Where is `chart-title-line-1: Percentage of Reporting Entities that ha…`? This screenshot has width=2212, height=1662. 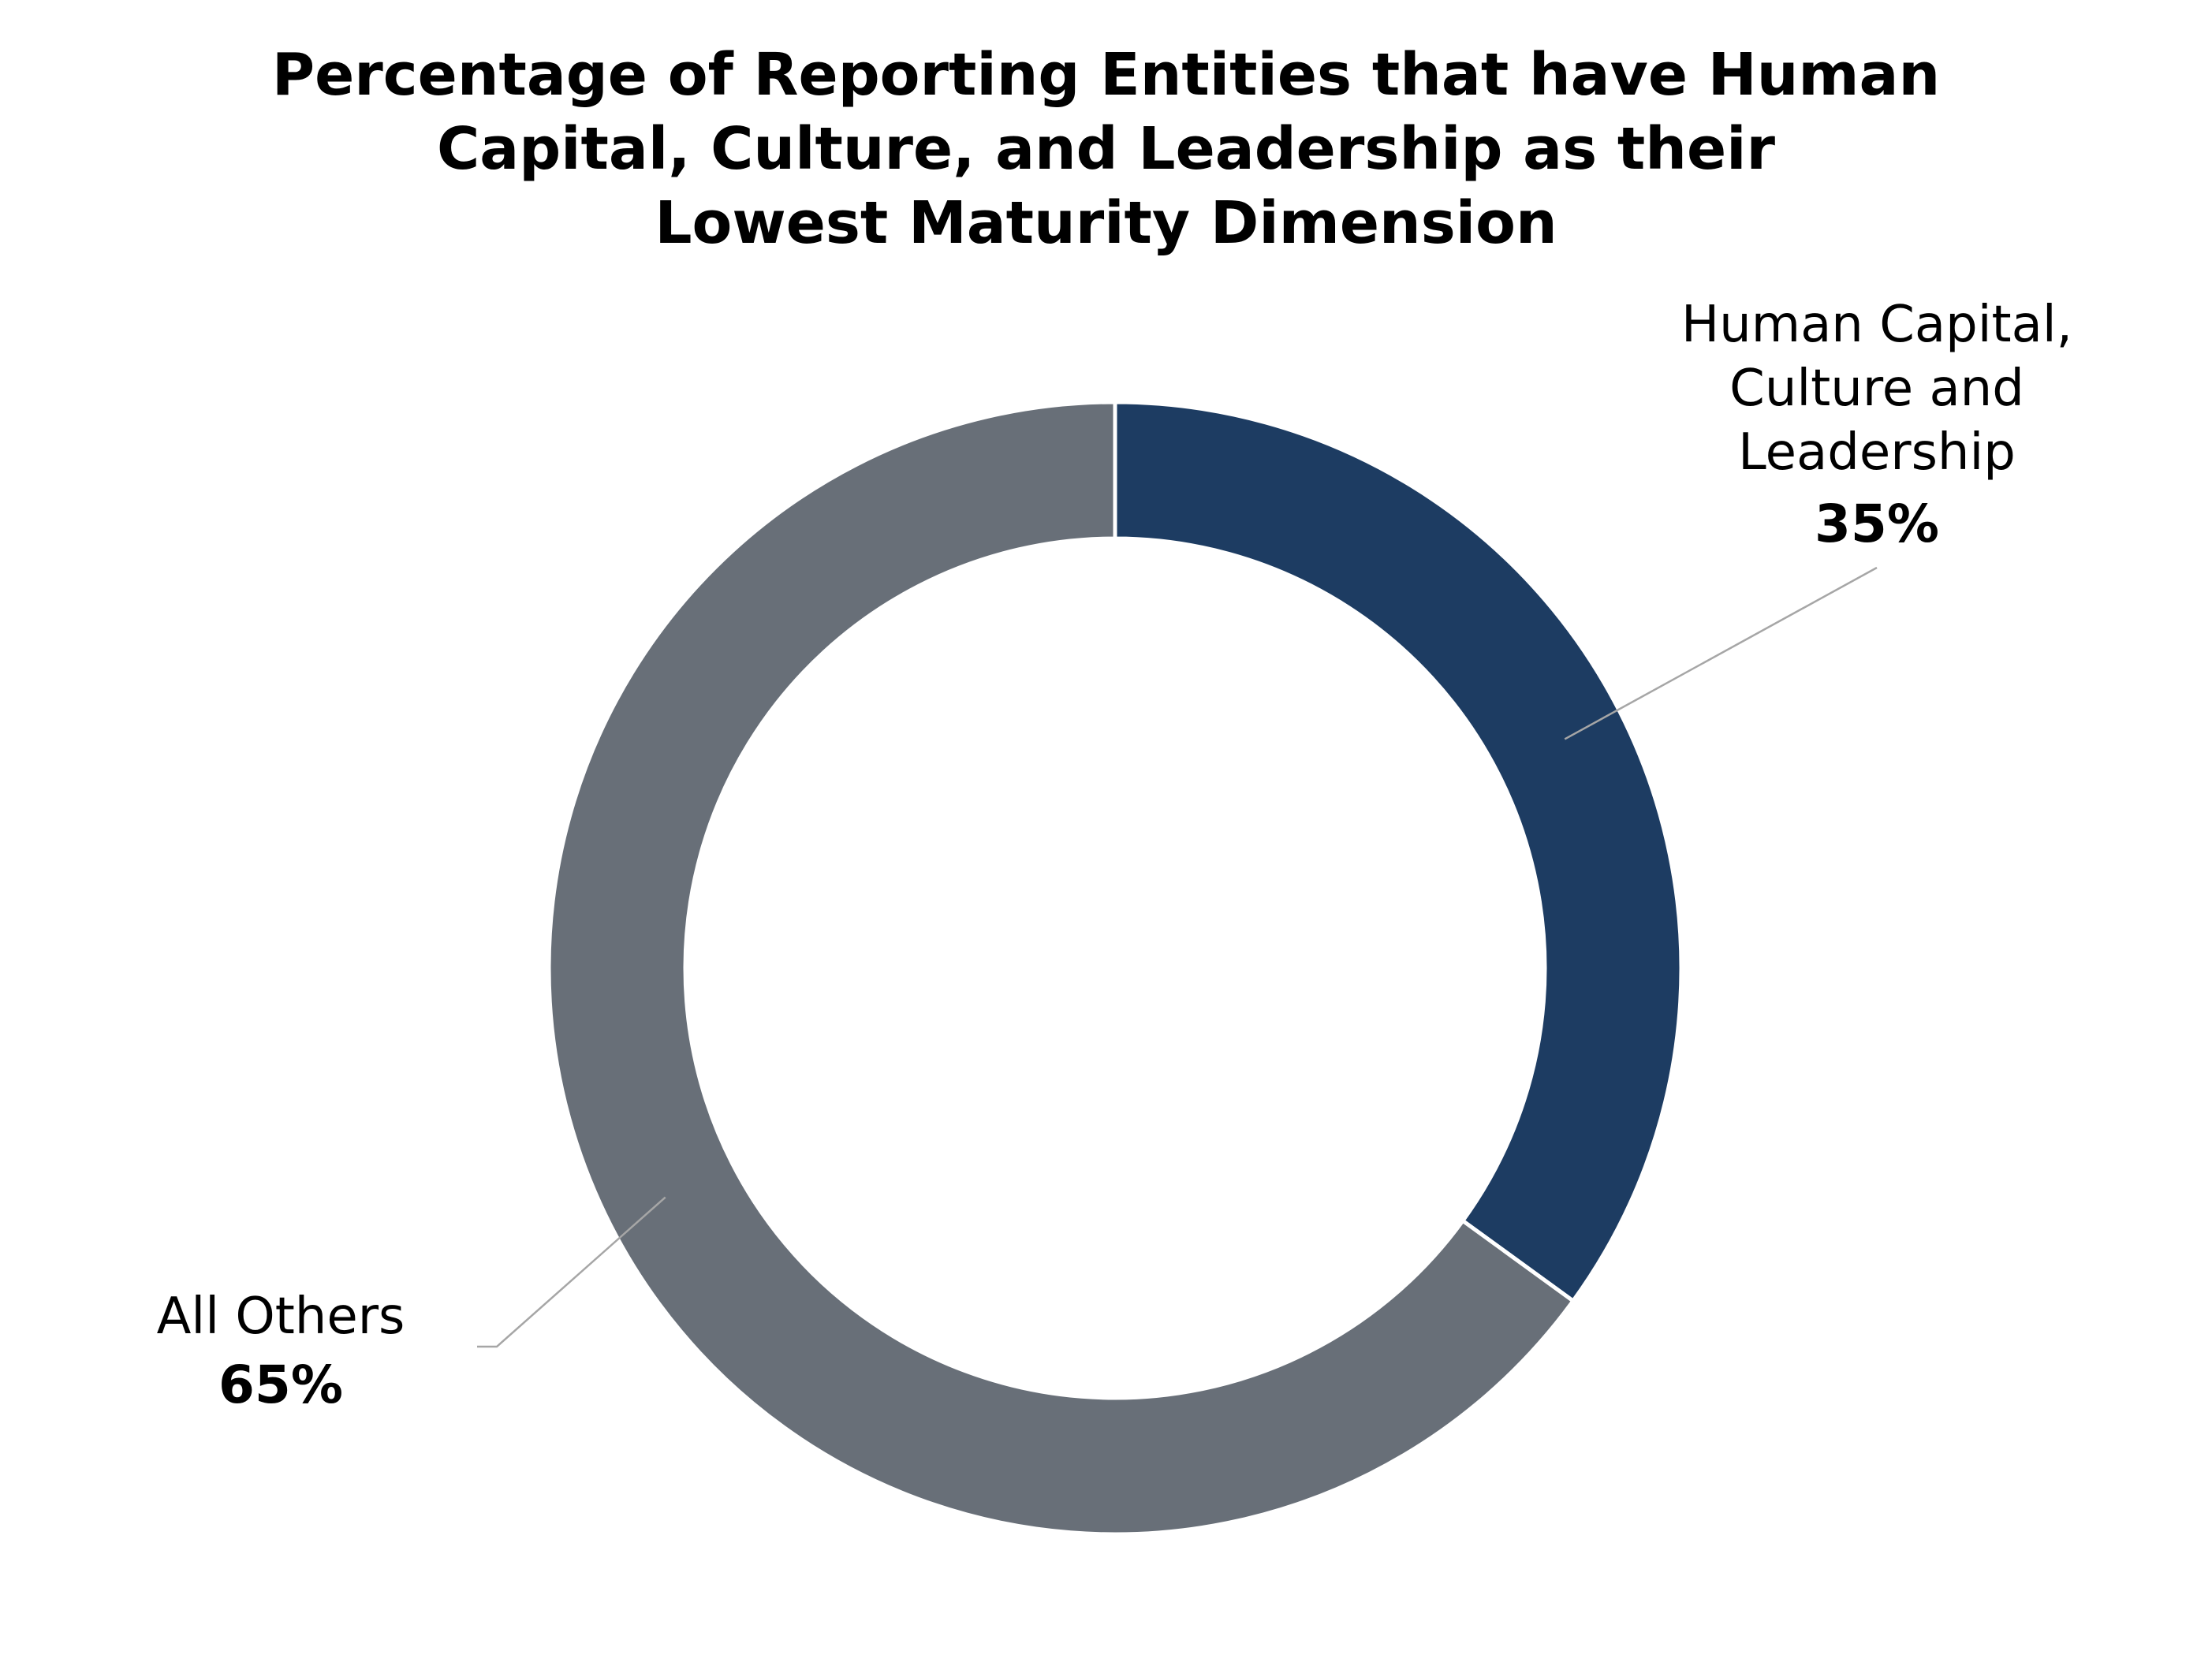 chart-title-line-1: Percentage of Reporting Entities that ha… is located at coordinates (1106, 75).